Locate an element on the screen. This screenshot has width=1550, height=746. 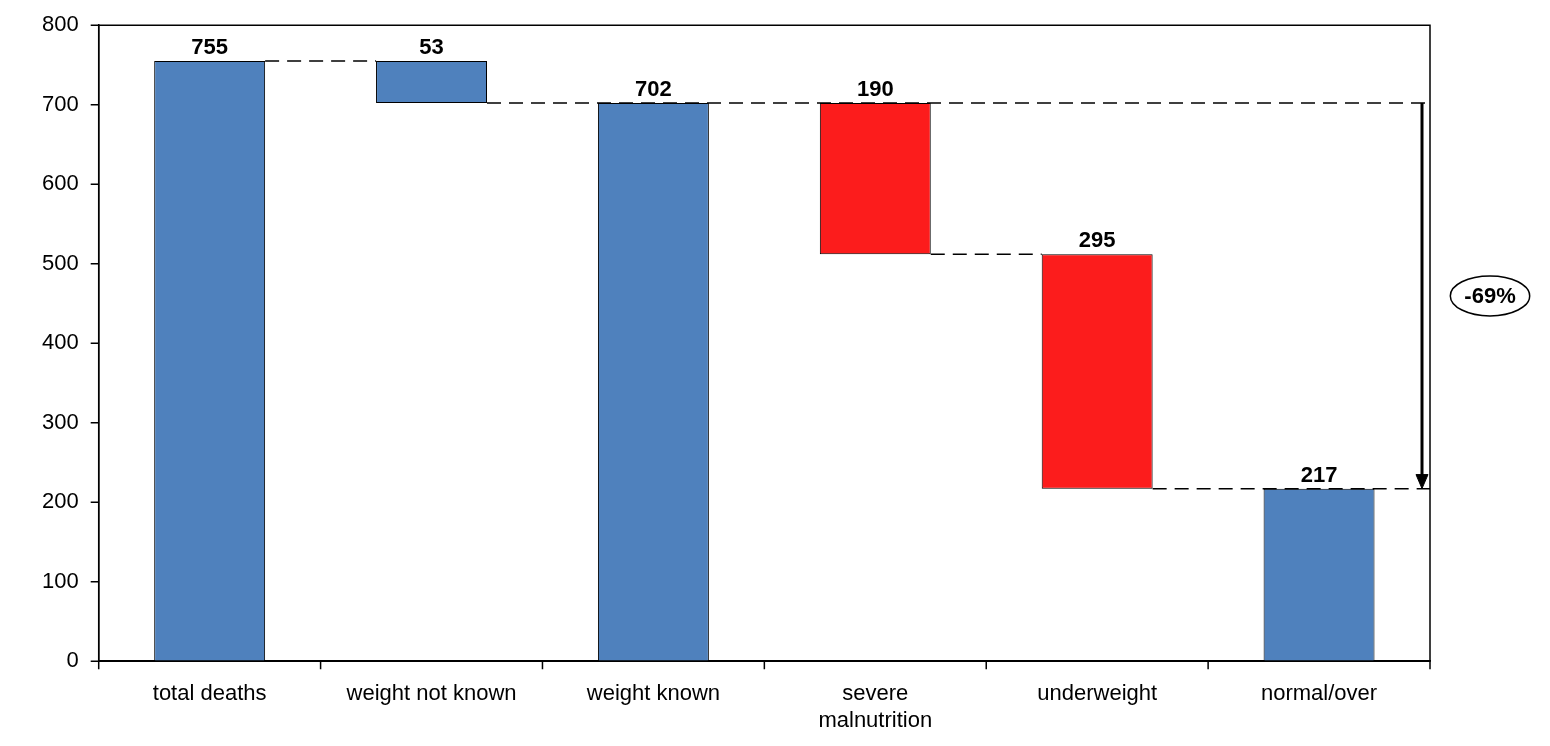
x-tick-label: normal/over is located at coordinates (1319, 693).